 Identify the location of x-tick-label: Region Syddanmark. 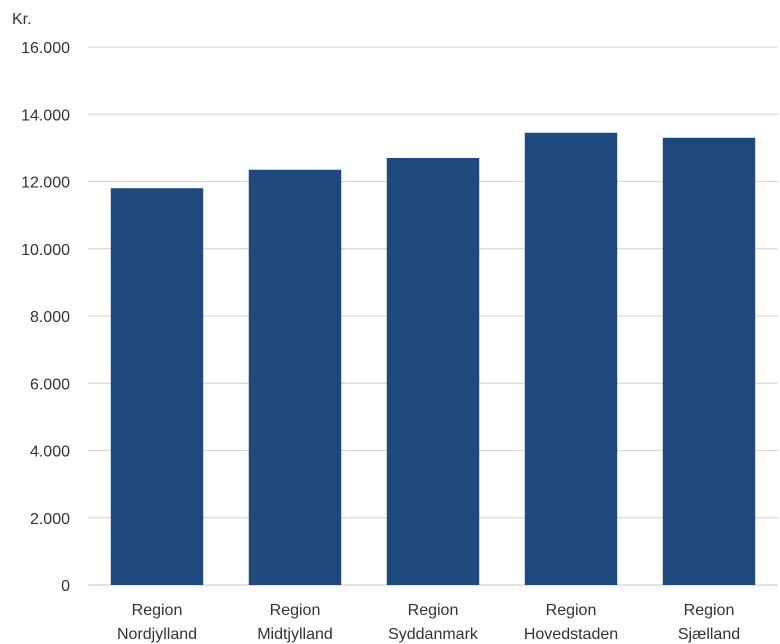
(433, 622).